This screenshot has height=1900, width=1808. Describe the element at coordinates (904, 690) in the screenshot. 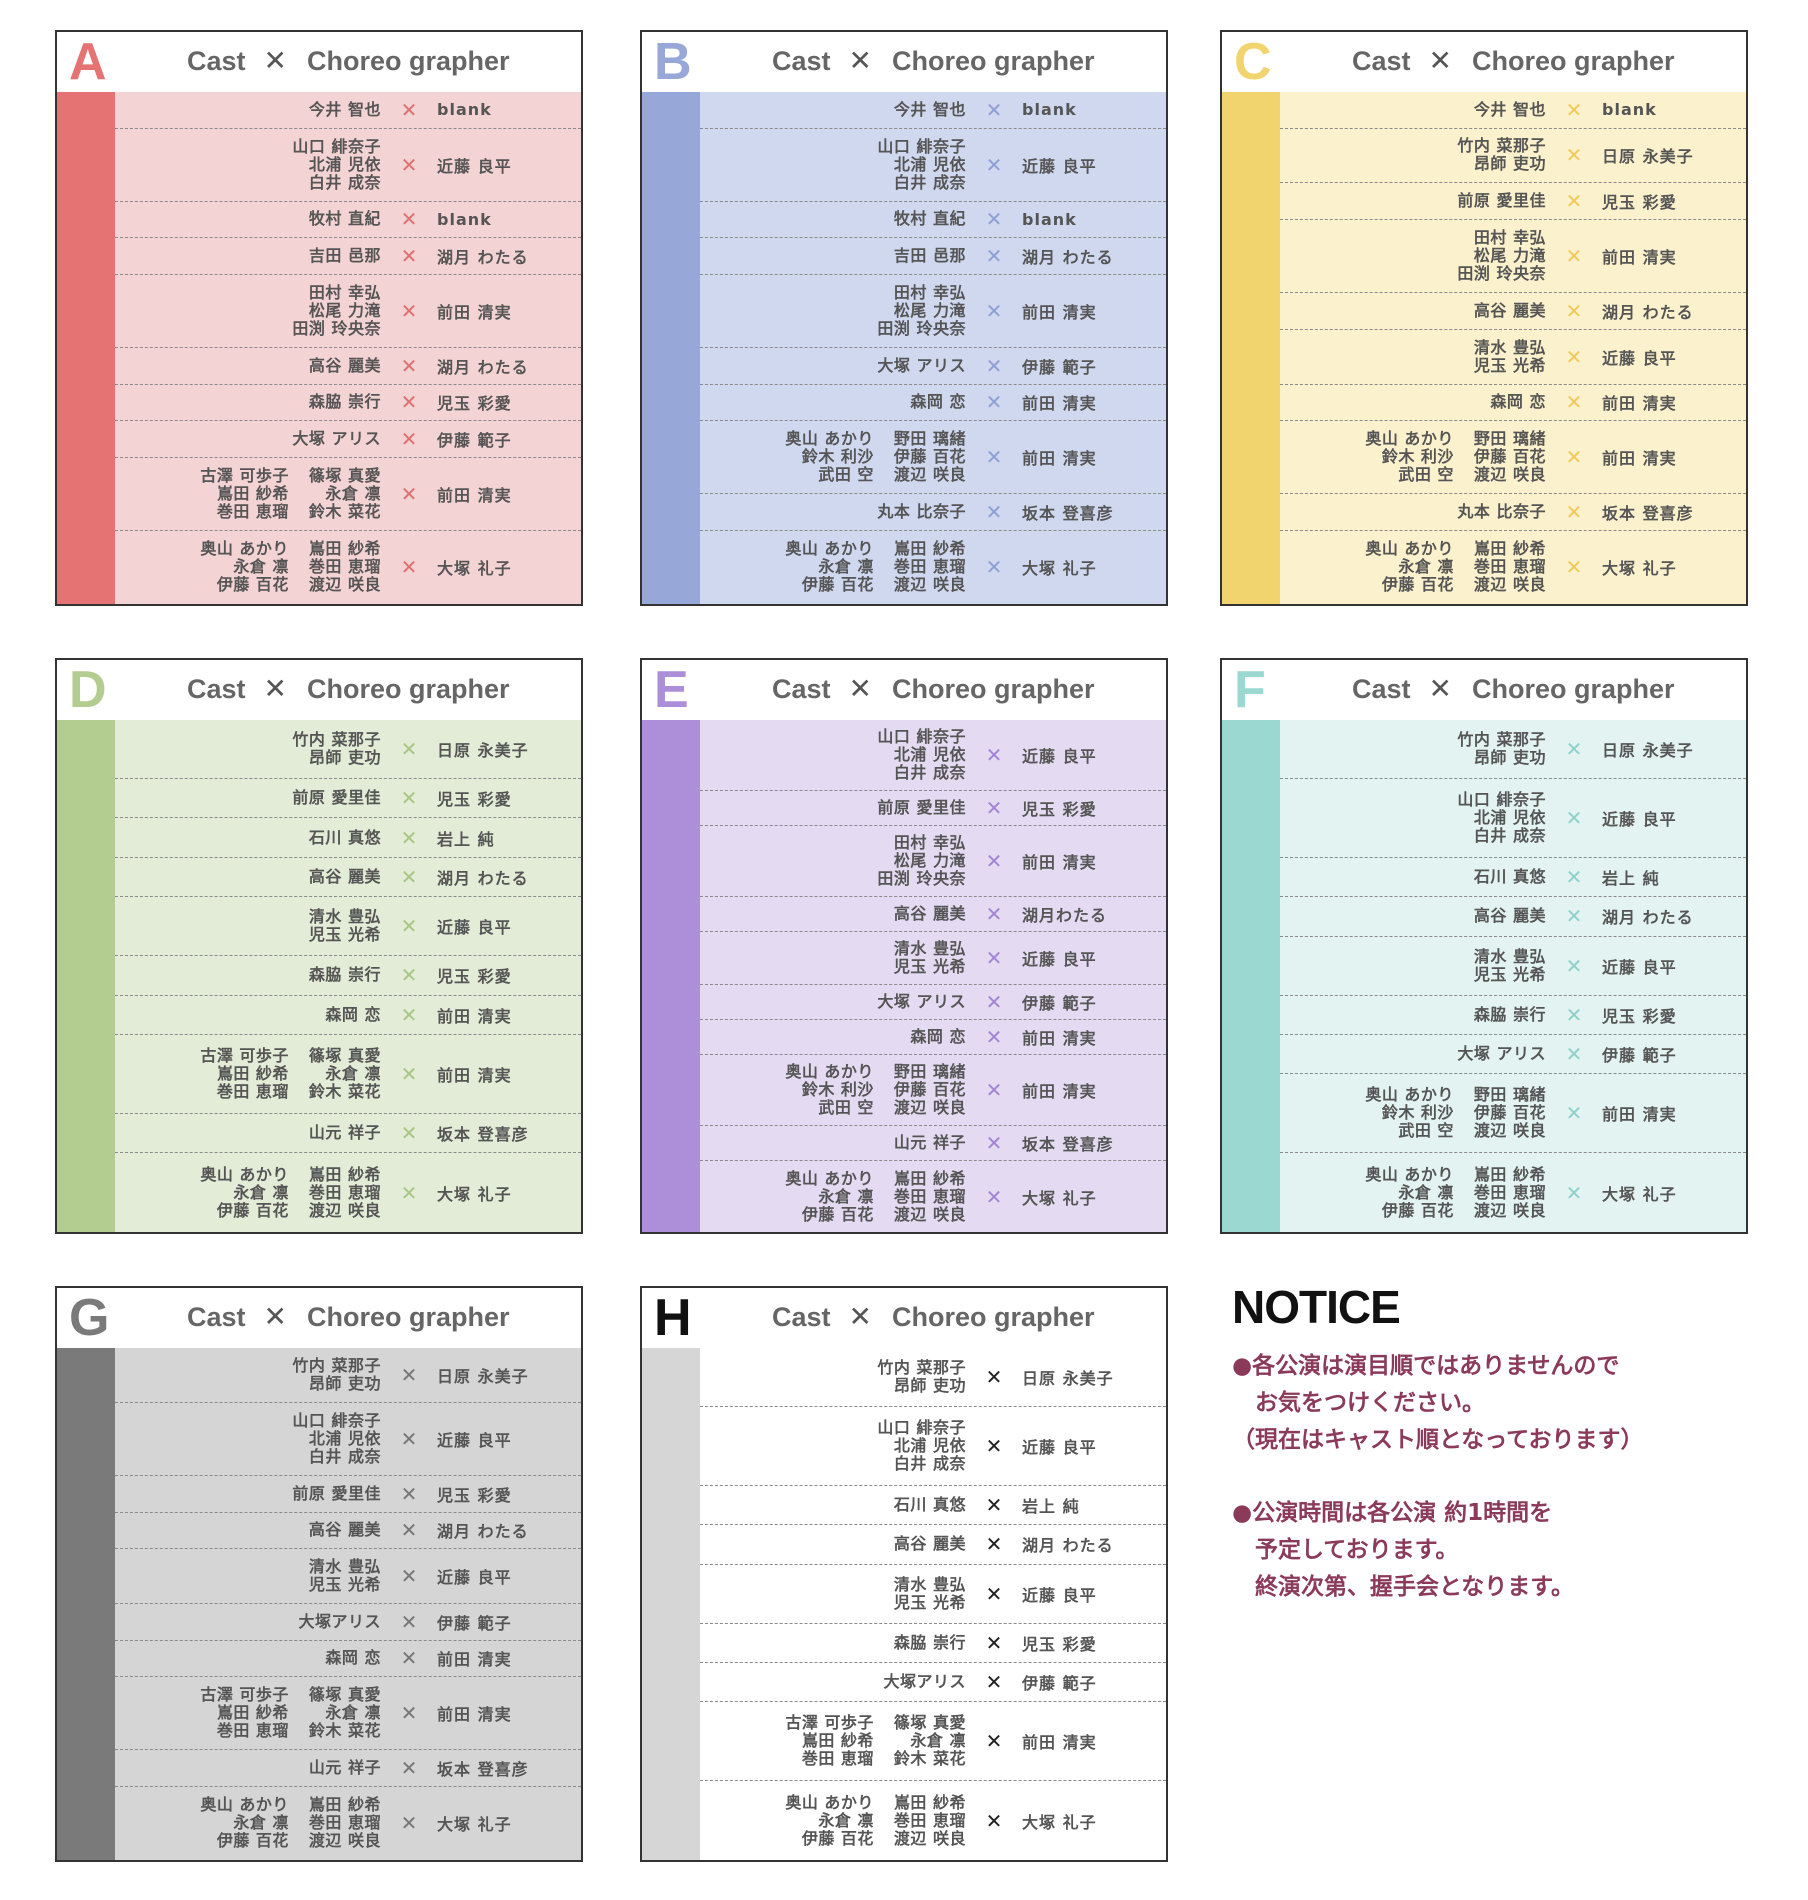

I see `panel-header: E Cast ✕ Choreo grapher` at that location.